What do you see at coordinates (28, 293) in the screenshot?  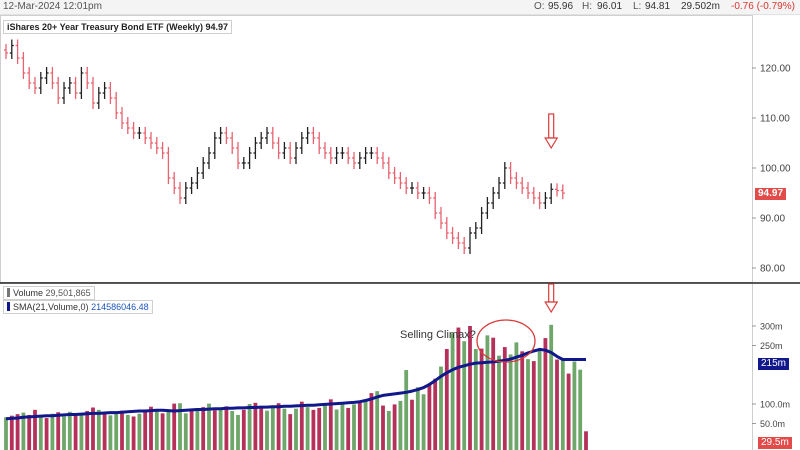 I see `volume-legend-label: Volume` at bounding box center [28, 293].